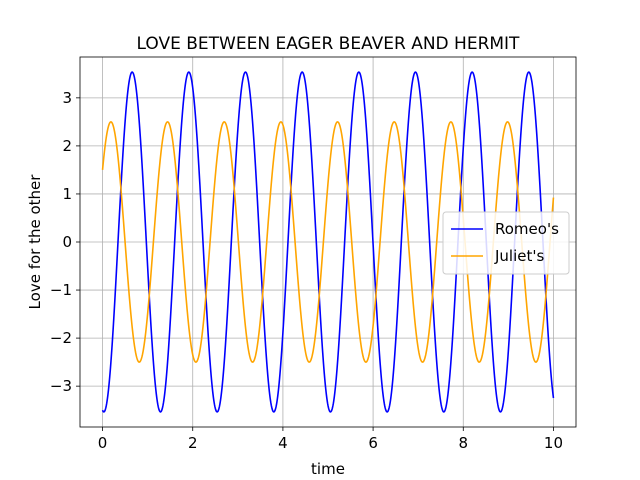  Describe the element at coordinates (283, 443) in the screenshot. I see `x-tick-label: 4` at that location.